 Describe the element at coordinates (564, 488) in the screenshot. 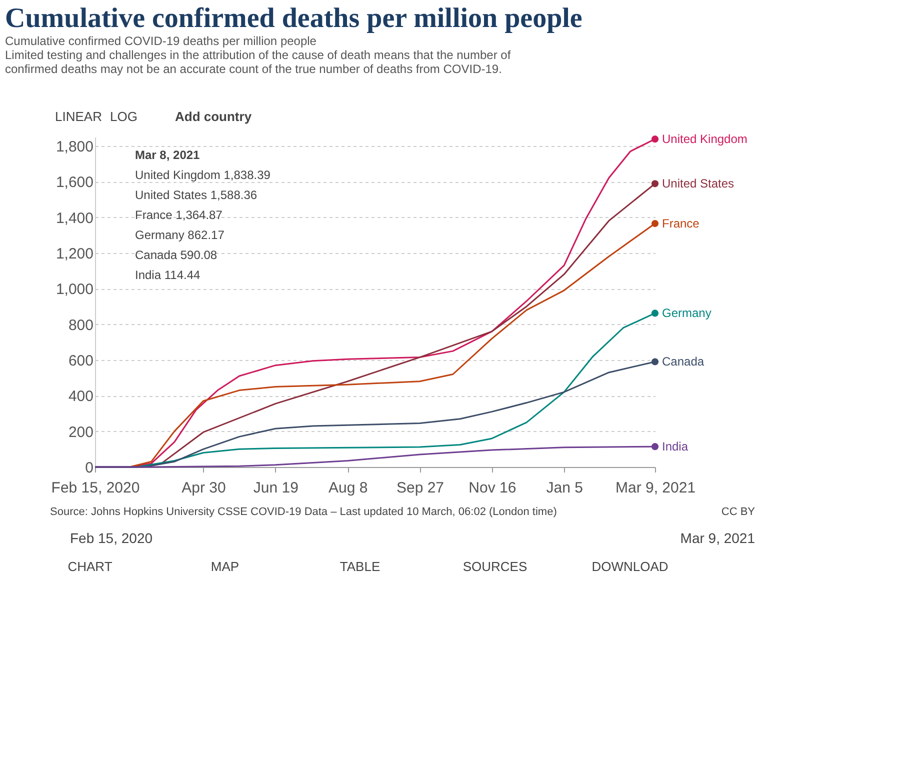

I see `x-tick-label: Jan 5` at that location.